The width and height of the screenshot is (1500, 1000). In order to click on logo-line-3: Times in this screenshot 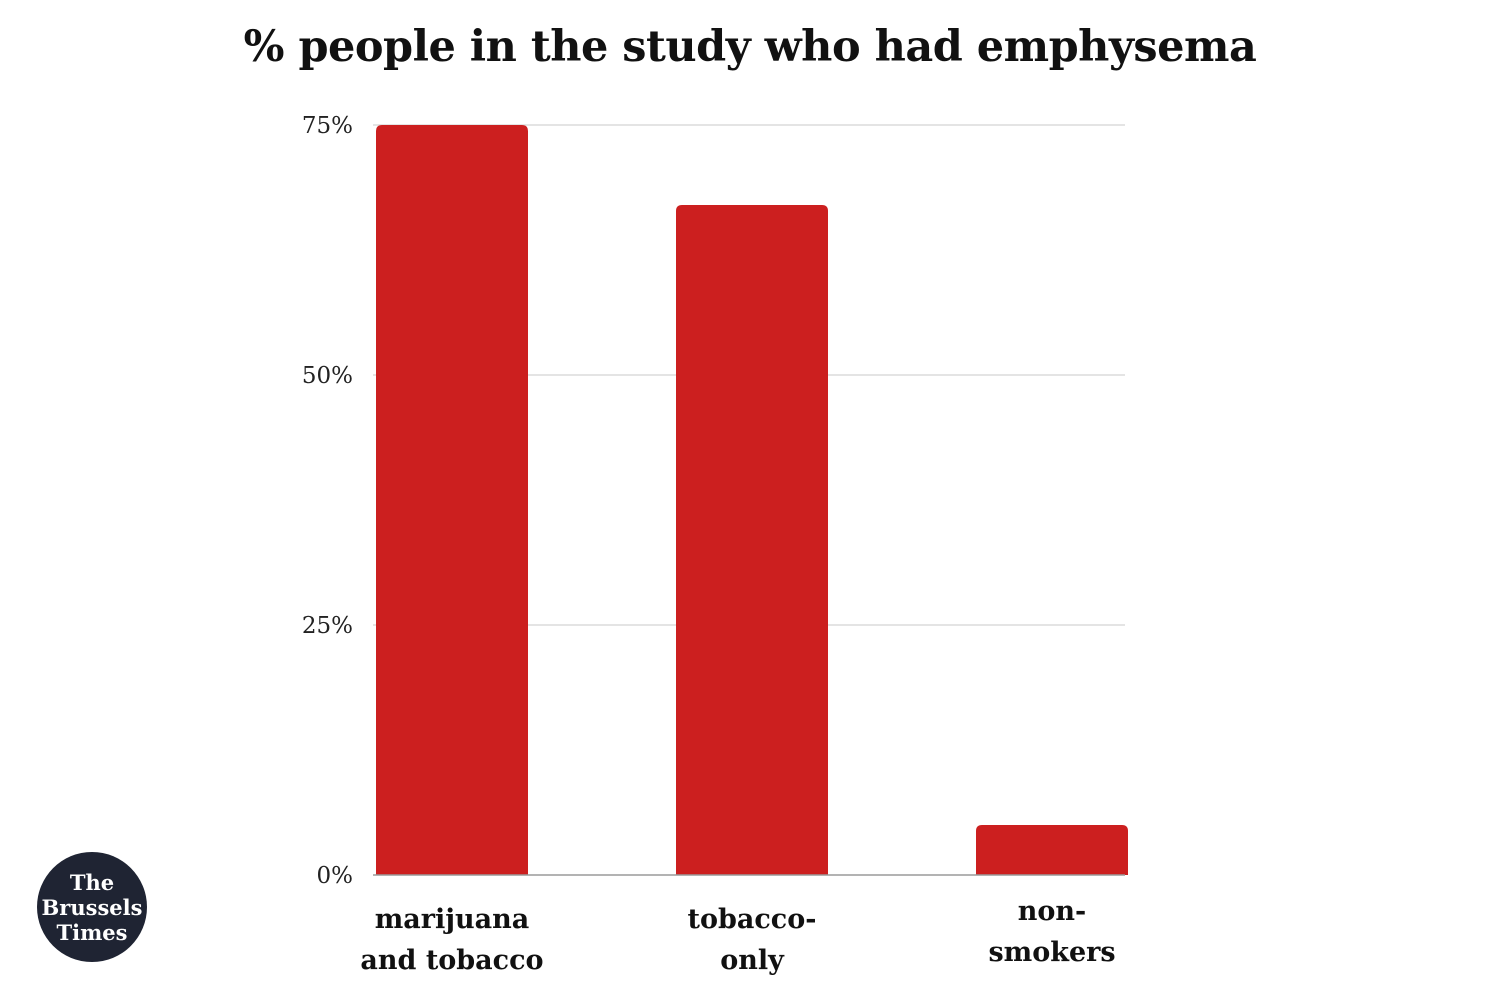, I will do `click(92, 932)`.